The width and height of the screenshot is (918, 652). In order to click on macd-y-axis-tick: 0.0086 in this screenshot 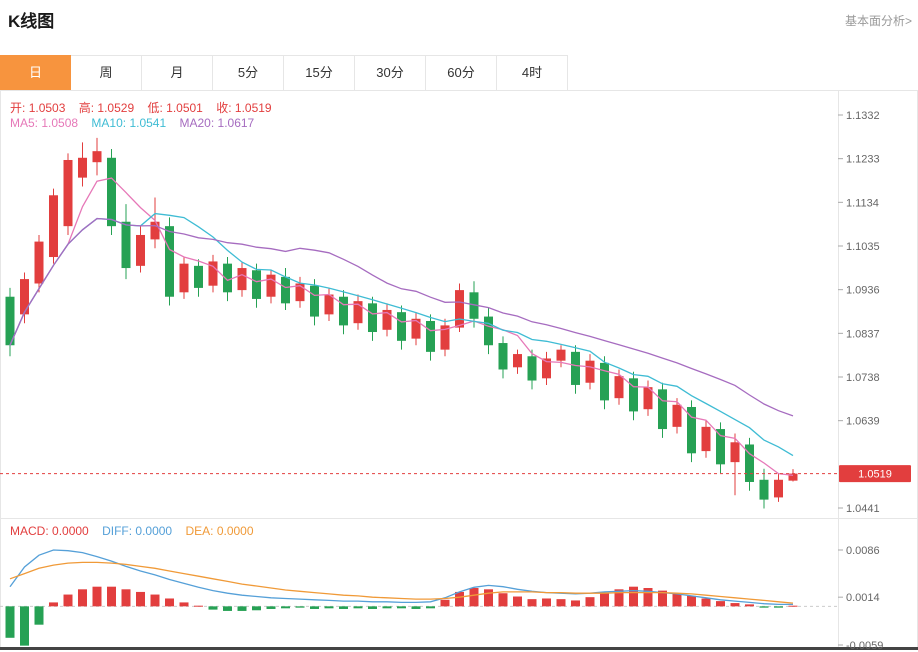, I will do `click(863, 551)`.